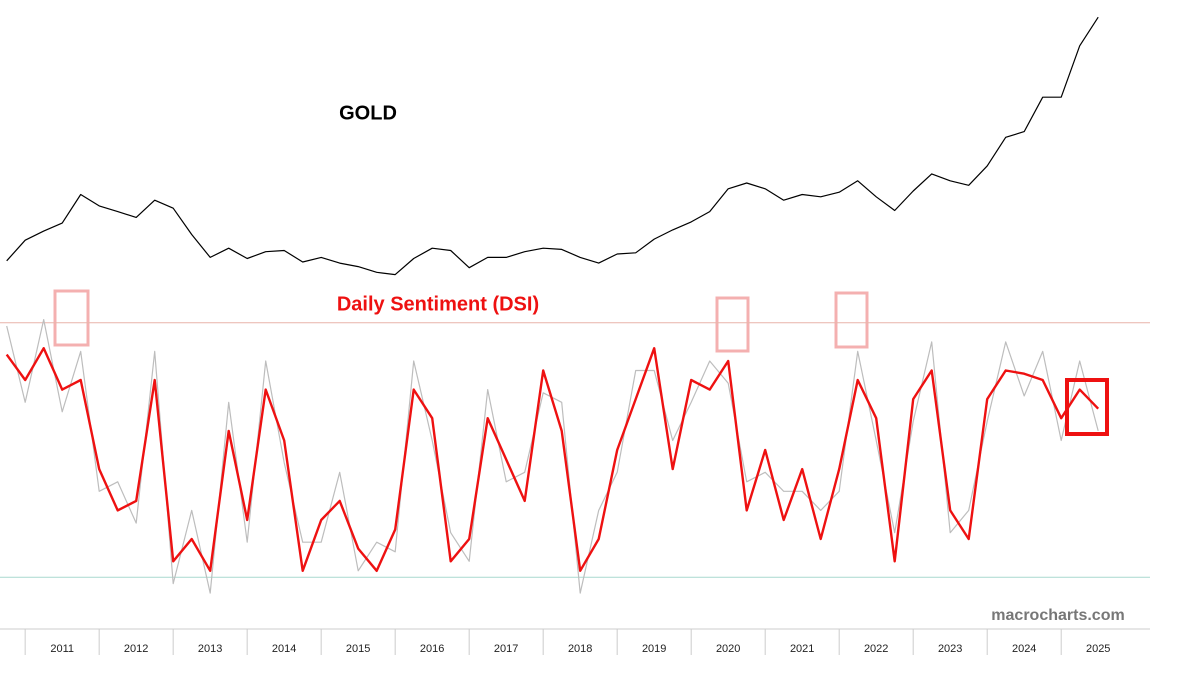 The image size is (1200, 675). I want to click on x-tick-label: 2017, so click(506, 649).